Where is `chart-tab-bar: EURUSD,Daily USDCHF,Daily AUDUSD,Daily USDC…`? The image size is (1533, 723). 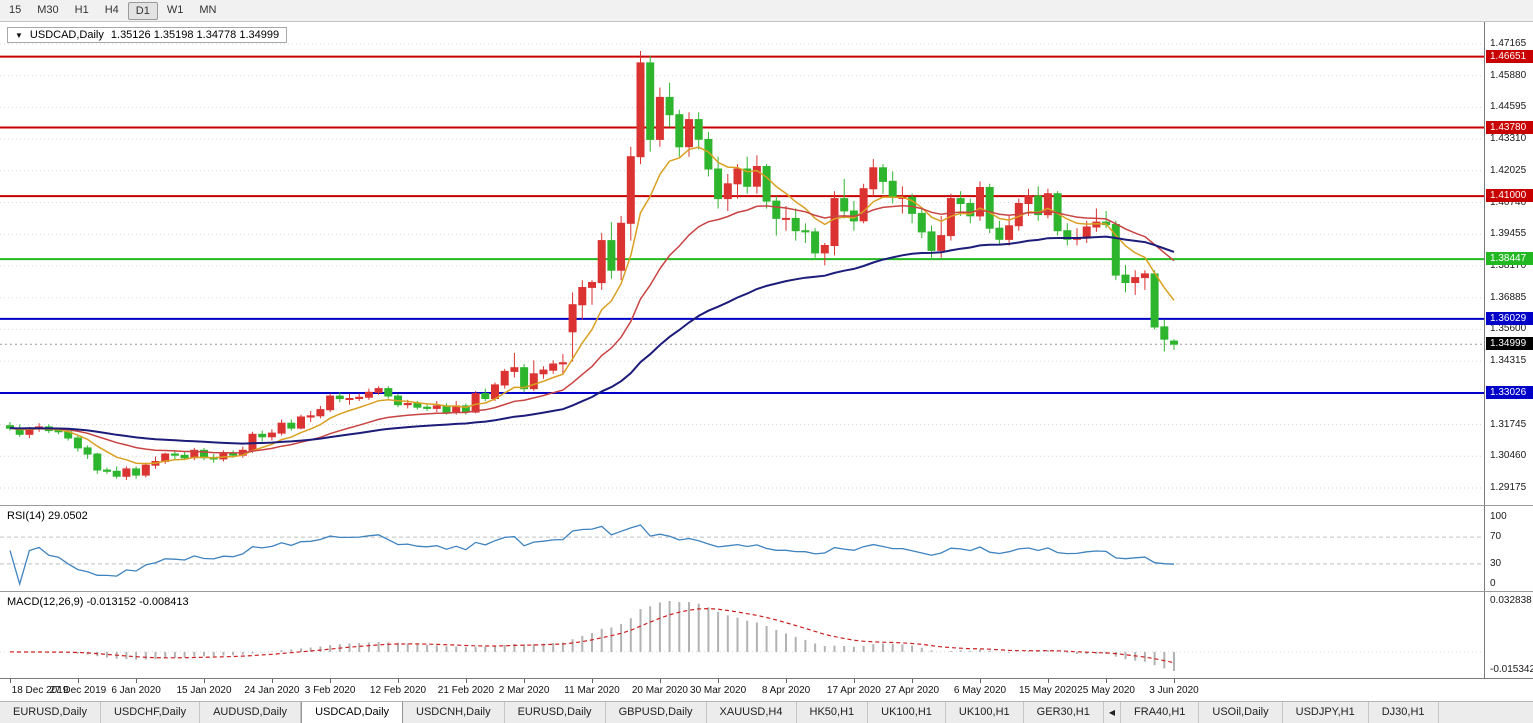 chart-tab-bar: EURUSD,Daily USDCHF,Daily AUDUSD,Daily USDC… is located at coordinates (766, 712).